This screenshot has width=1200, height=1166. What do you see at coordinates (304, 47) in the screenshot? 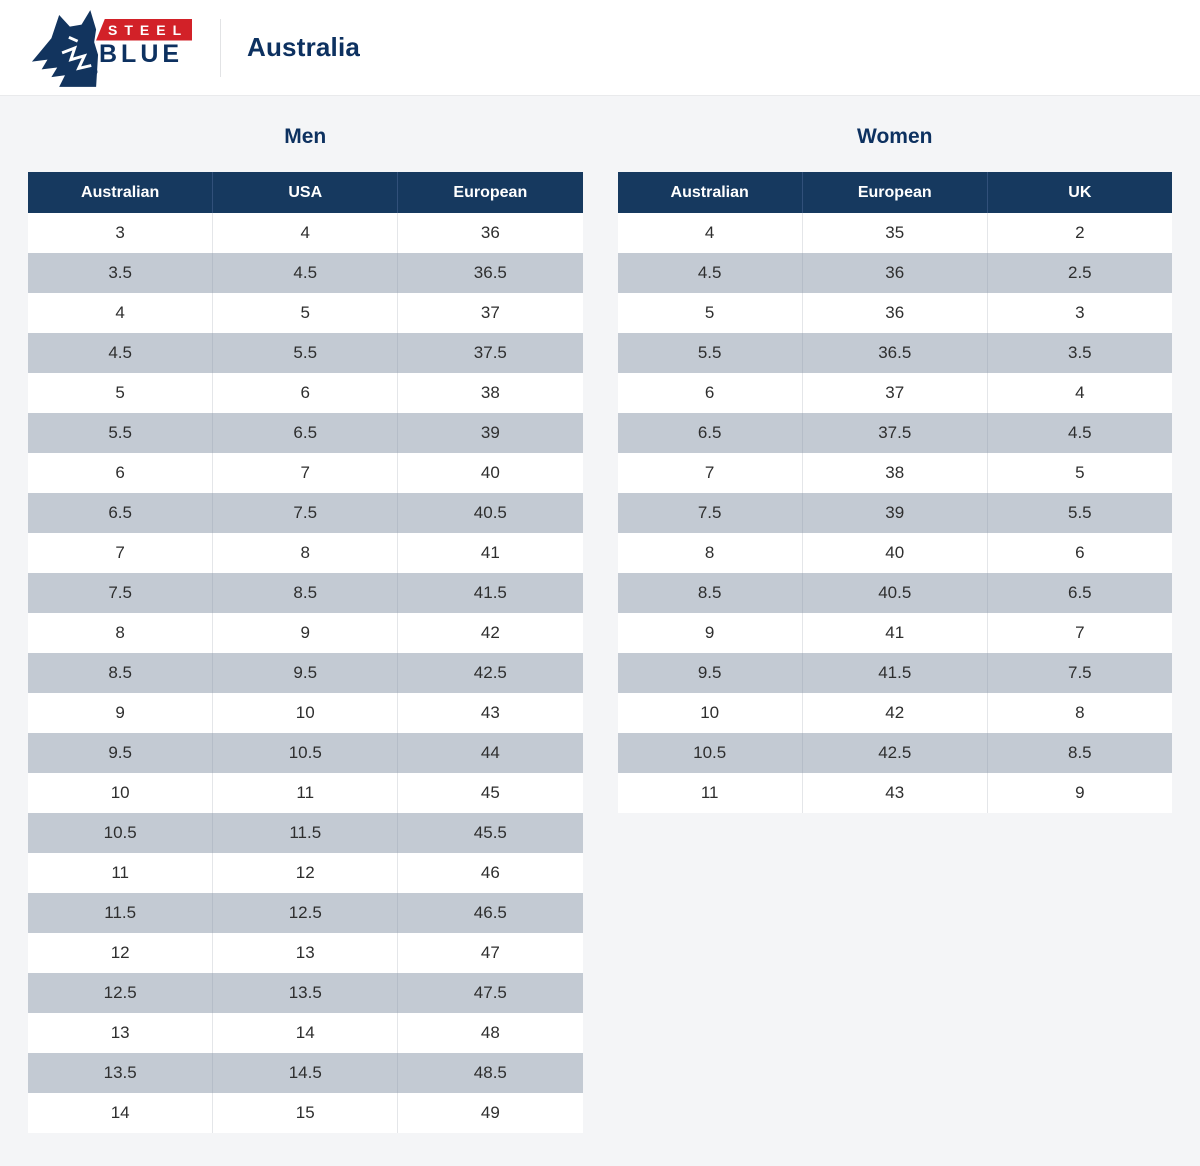
I see `region-title: Australia` at bounding box center [304, 47].